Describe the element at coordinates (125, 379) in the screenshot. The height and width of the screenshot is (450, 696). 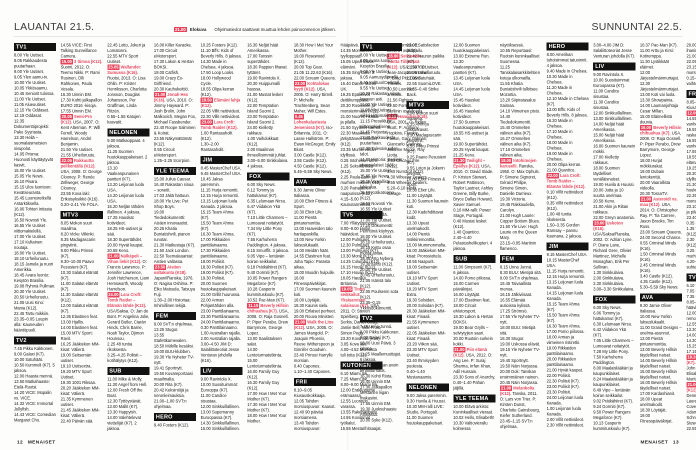
I see `listing-item: 11.00 Mike & Molly.` at that location.